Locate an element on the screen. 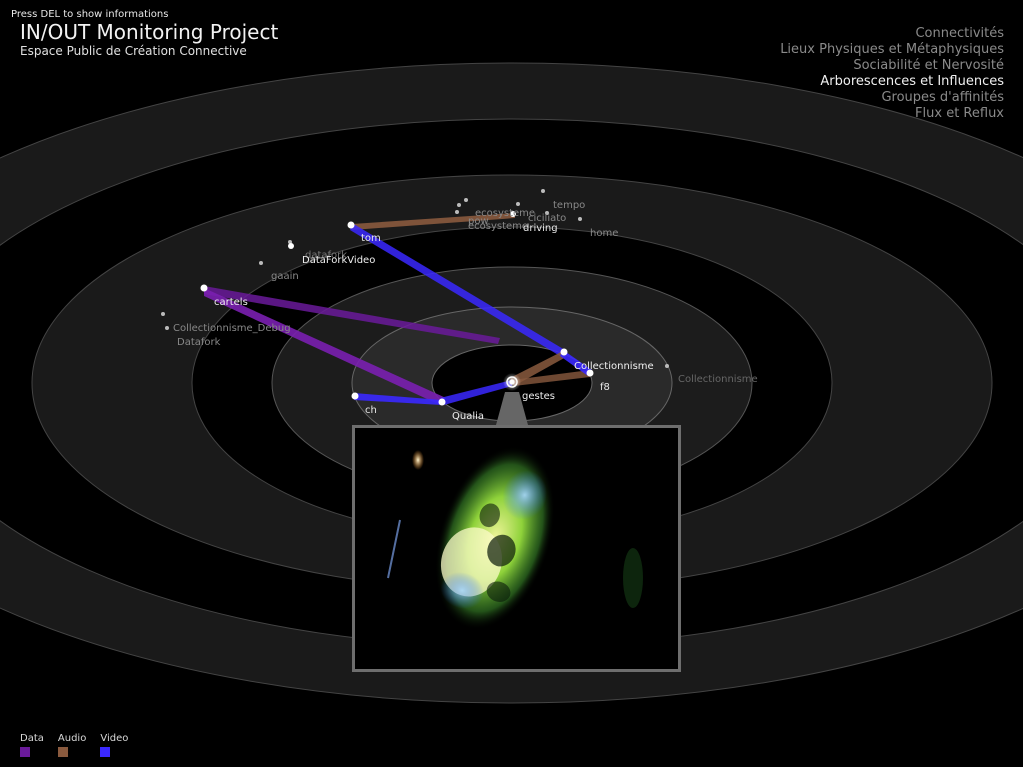  node-datafork-video is located at coordinates (291, 246).